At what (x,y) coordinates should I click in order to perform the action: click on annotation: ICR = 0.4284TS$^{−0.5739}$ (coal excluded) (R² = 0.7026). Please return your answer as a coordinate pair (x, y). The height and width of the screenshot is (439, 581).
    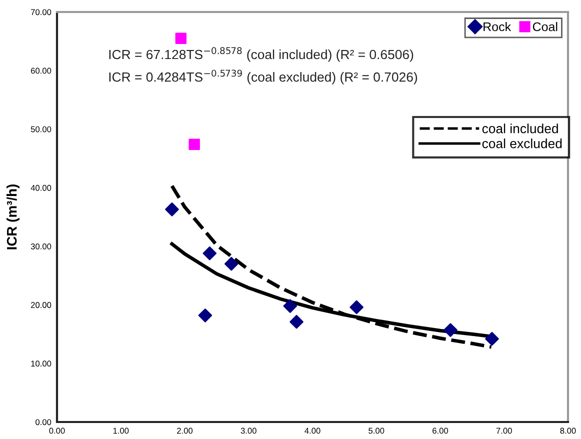
    Looking at the image, I should click on (263, 77).